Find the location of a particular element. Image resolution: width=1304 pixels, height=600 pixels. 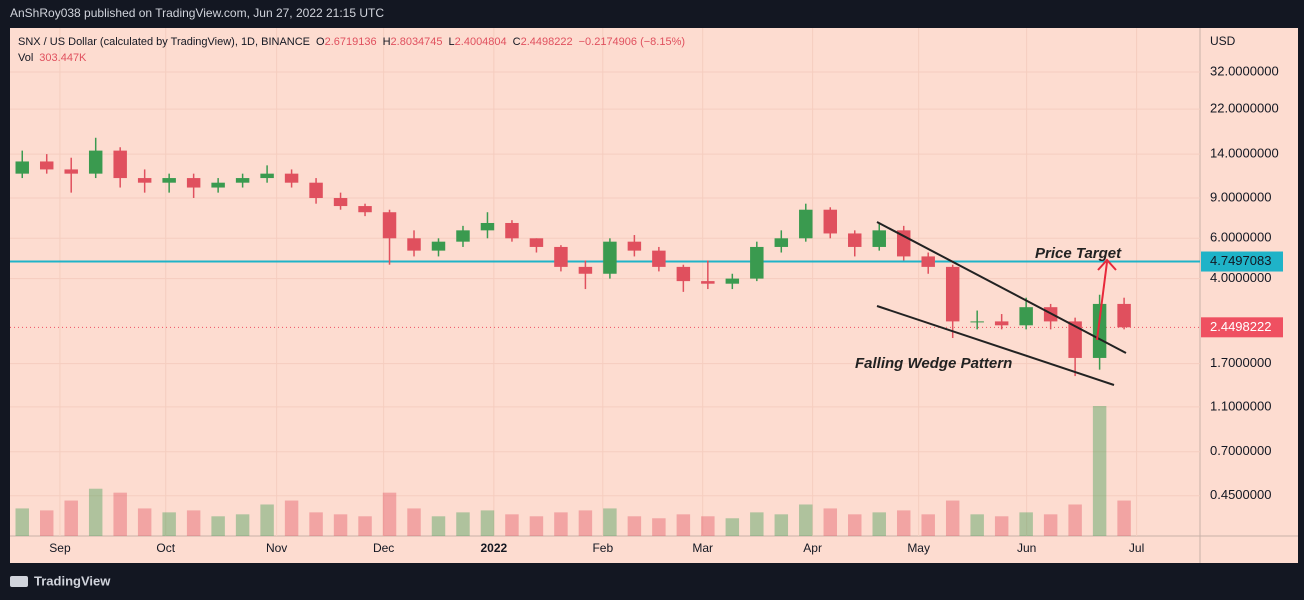

x-tick-label: Feb is located at coordinates (602, 548).